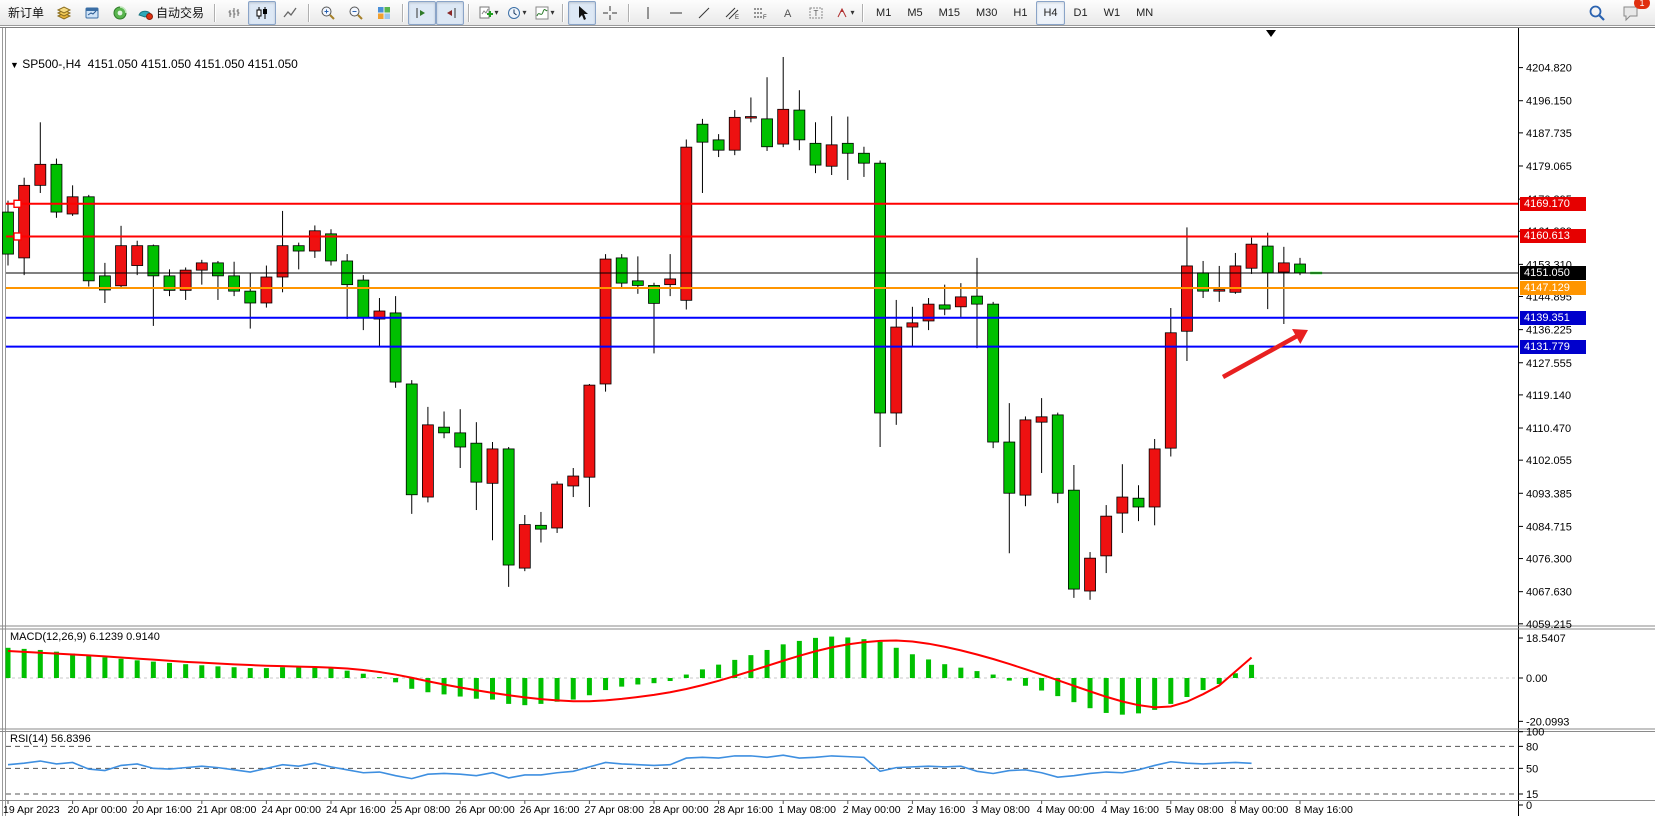  What do you see at coordinates (328, 13) in the screenshot?
I see `zoom-in-icon` at bounding box center [328, 13].